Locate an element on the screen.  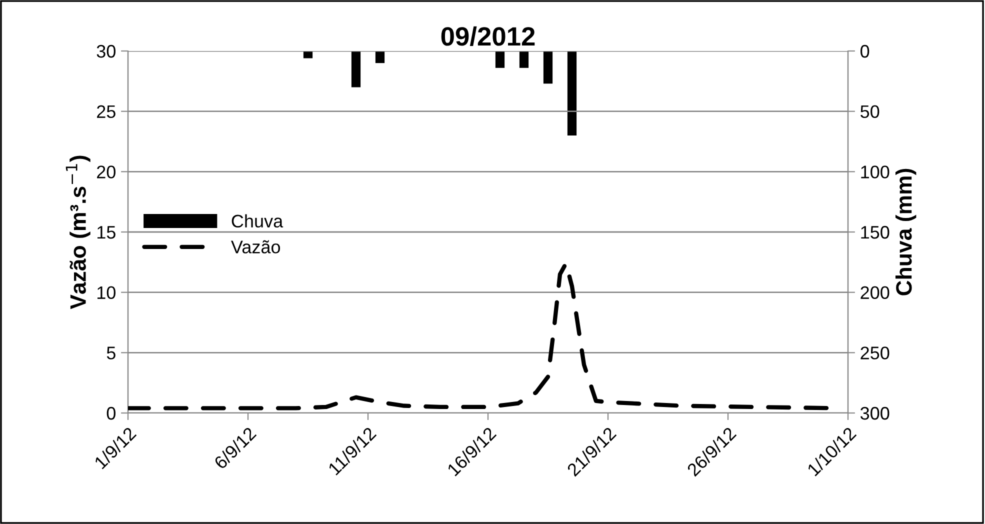
y2-tick-label: 150 is located at coordinates (875, 232).